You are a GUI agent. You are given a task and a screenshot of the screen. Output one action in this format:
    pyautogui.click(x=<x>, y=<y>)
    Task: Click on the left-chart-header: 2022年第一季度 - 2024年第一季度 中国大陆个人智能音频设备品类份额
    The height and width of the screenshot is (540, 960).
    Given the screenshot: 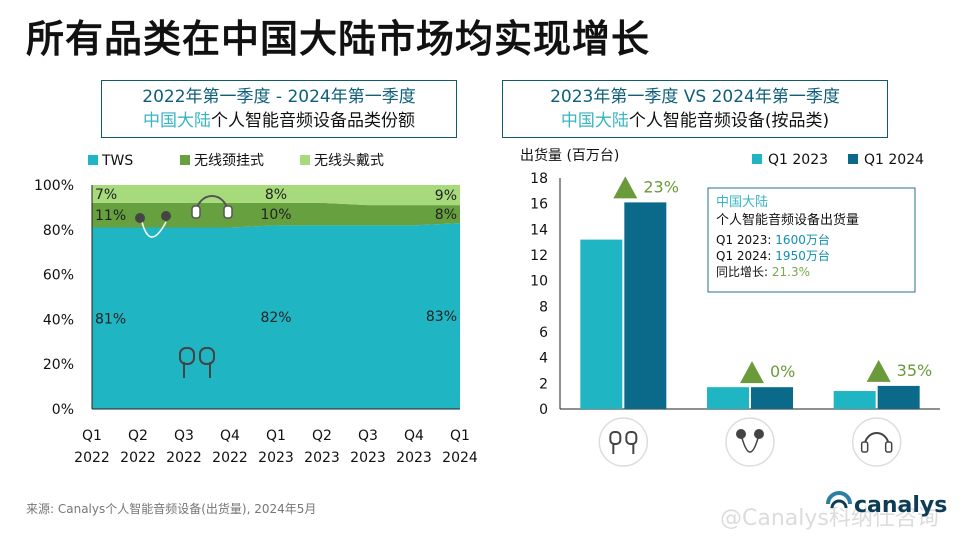 What is the action you would take?
    pyautogui.click(x=279, y=109)
    